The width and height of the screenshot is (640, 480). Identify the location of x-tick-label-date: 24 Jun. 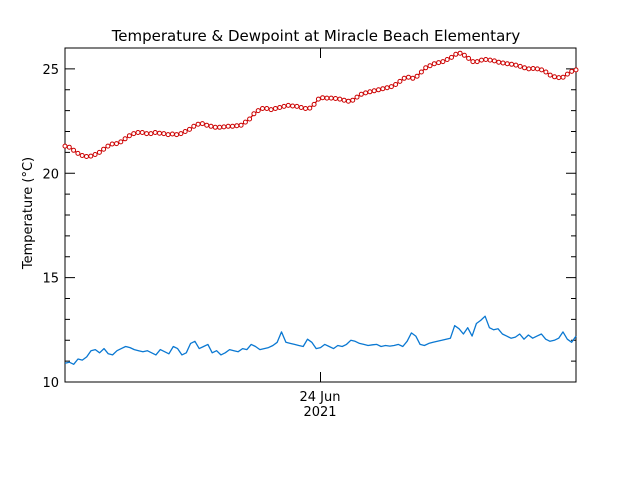
(320, 397).